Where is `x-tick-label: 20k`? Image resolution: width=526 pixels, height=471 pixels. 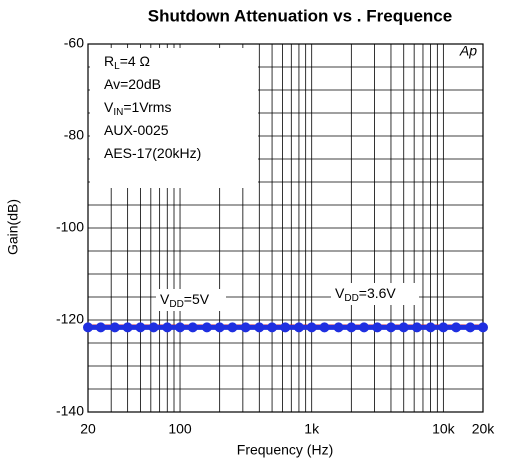 x-tick-label: 20k is located at coordinates (484, 429).